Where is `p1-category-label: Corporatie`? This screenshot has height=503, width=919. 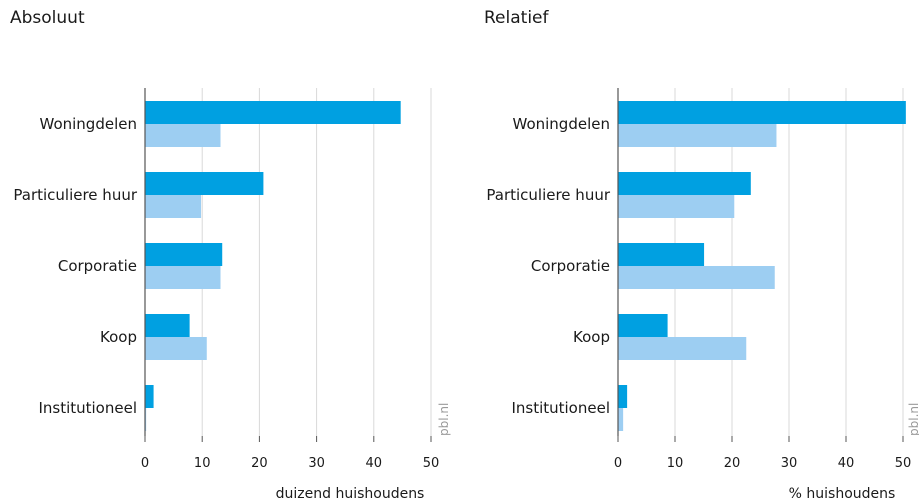
p1-category-label: Corporatie is located at coordinates (570, 266).